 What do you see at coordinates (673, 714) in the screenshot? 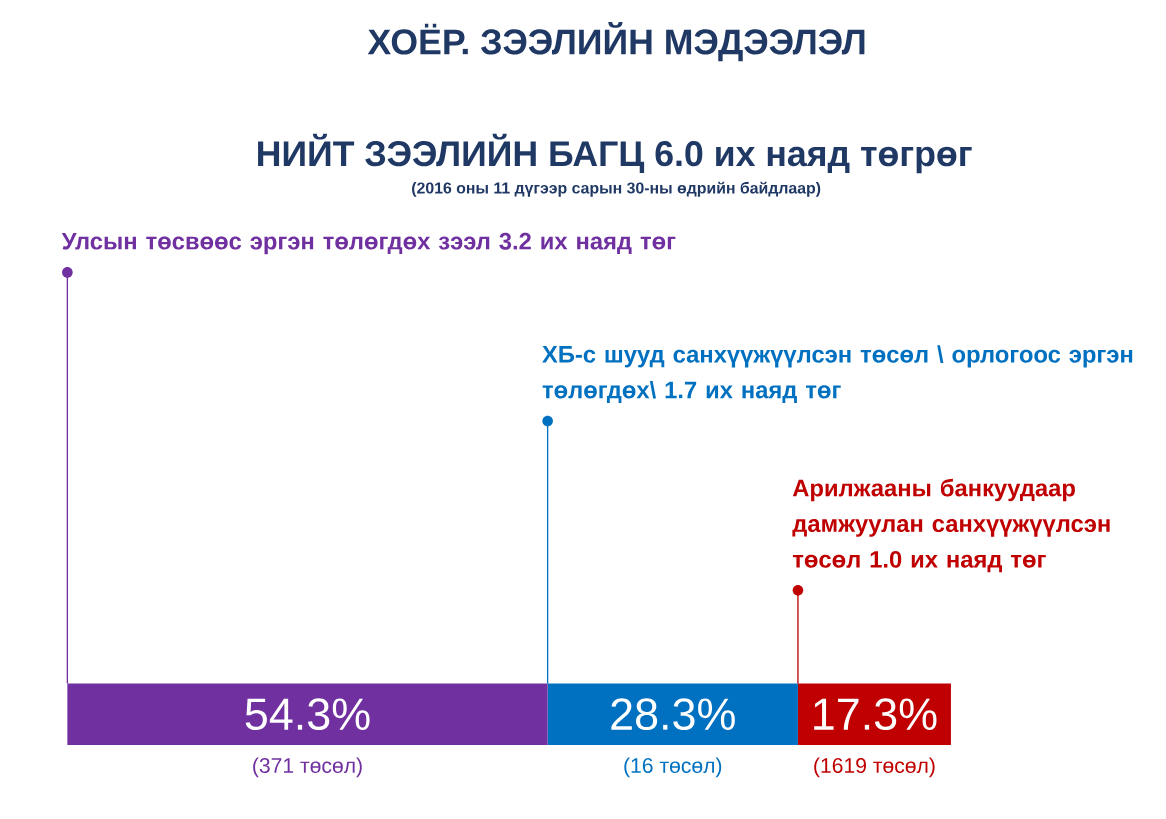
I see `data-label: 28.3%` at bounding box center [673, 714].